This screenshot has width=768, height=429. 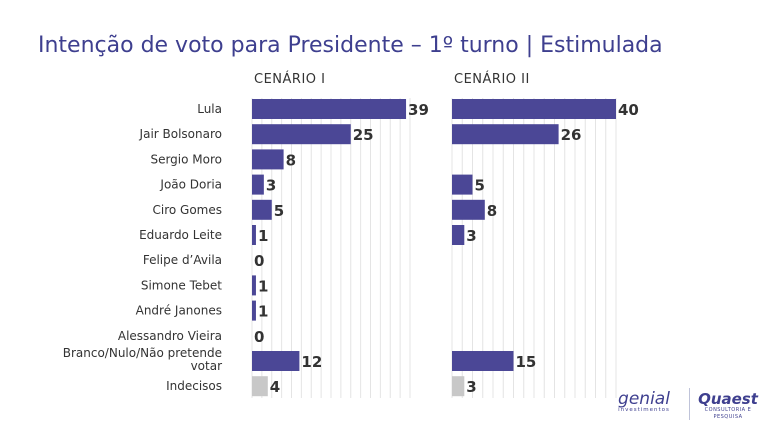 What do you see at coordinates (142, 359) in the screenshot?
I see `category-label: Branco/Nulo/Não pretende votar` at bounding box center [142, 359].